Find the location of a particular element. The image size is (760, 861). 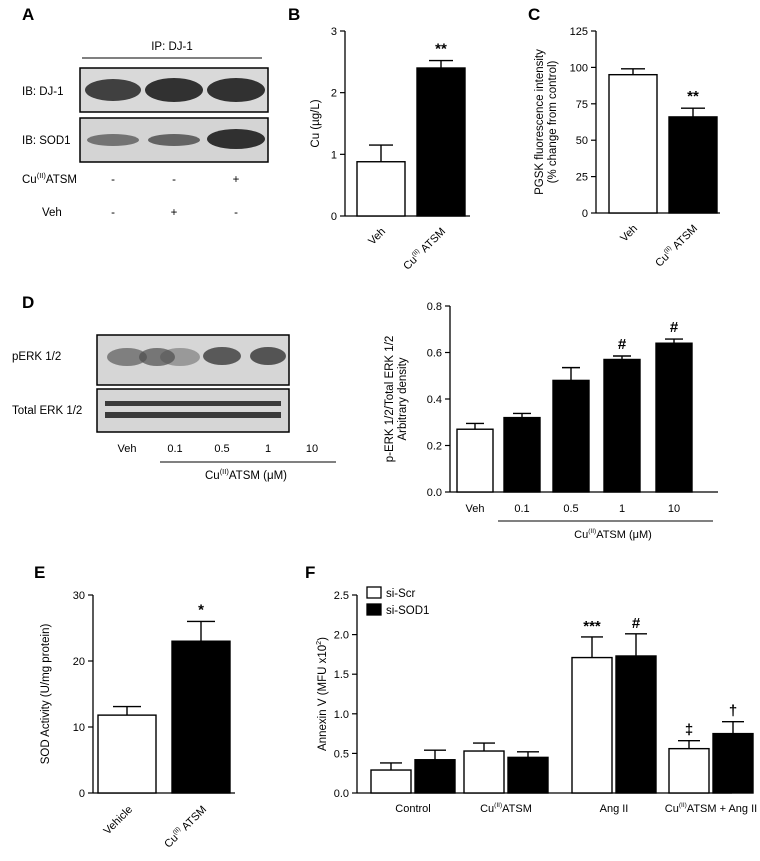

chart-b: 0 1 2 3 Cu (µg/L) Veh ** Cu(II) ATSM is located at coordinates (390, 149).